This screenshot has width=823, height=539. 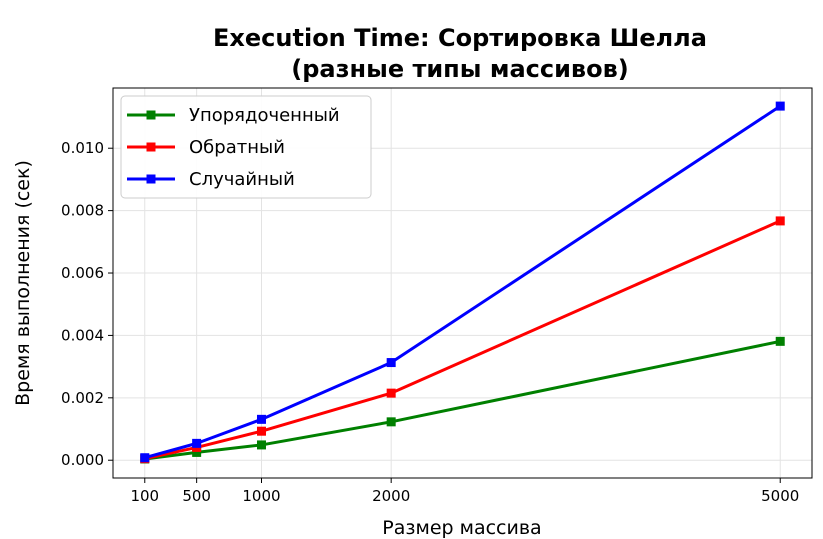 What do you see at coordinates (82, 211) in the screenshot?
I see `y-tick-label: 0.008` at bounding box center [82, 211].